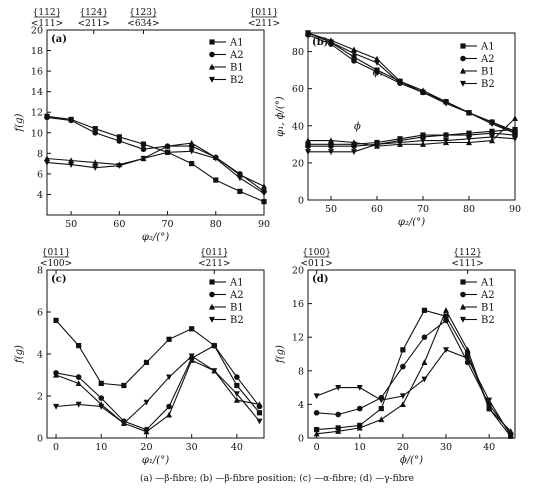 This screenshot has width=554, height=491. I want to click on y-tick-label: 0, so click(301, 439).